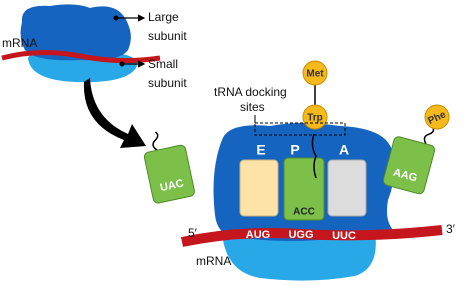 The height and width of the screenshot is (285, 474). I want to click on docking-label: sites, so click(252, 107).